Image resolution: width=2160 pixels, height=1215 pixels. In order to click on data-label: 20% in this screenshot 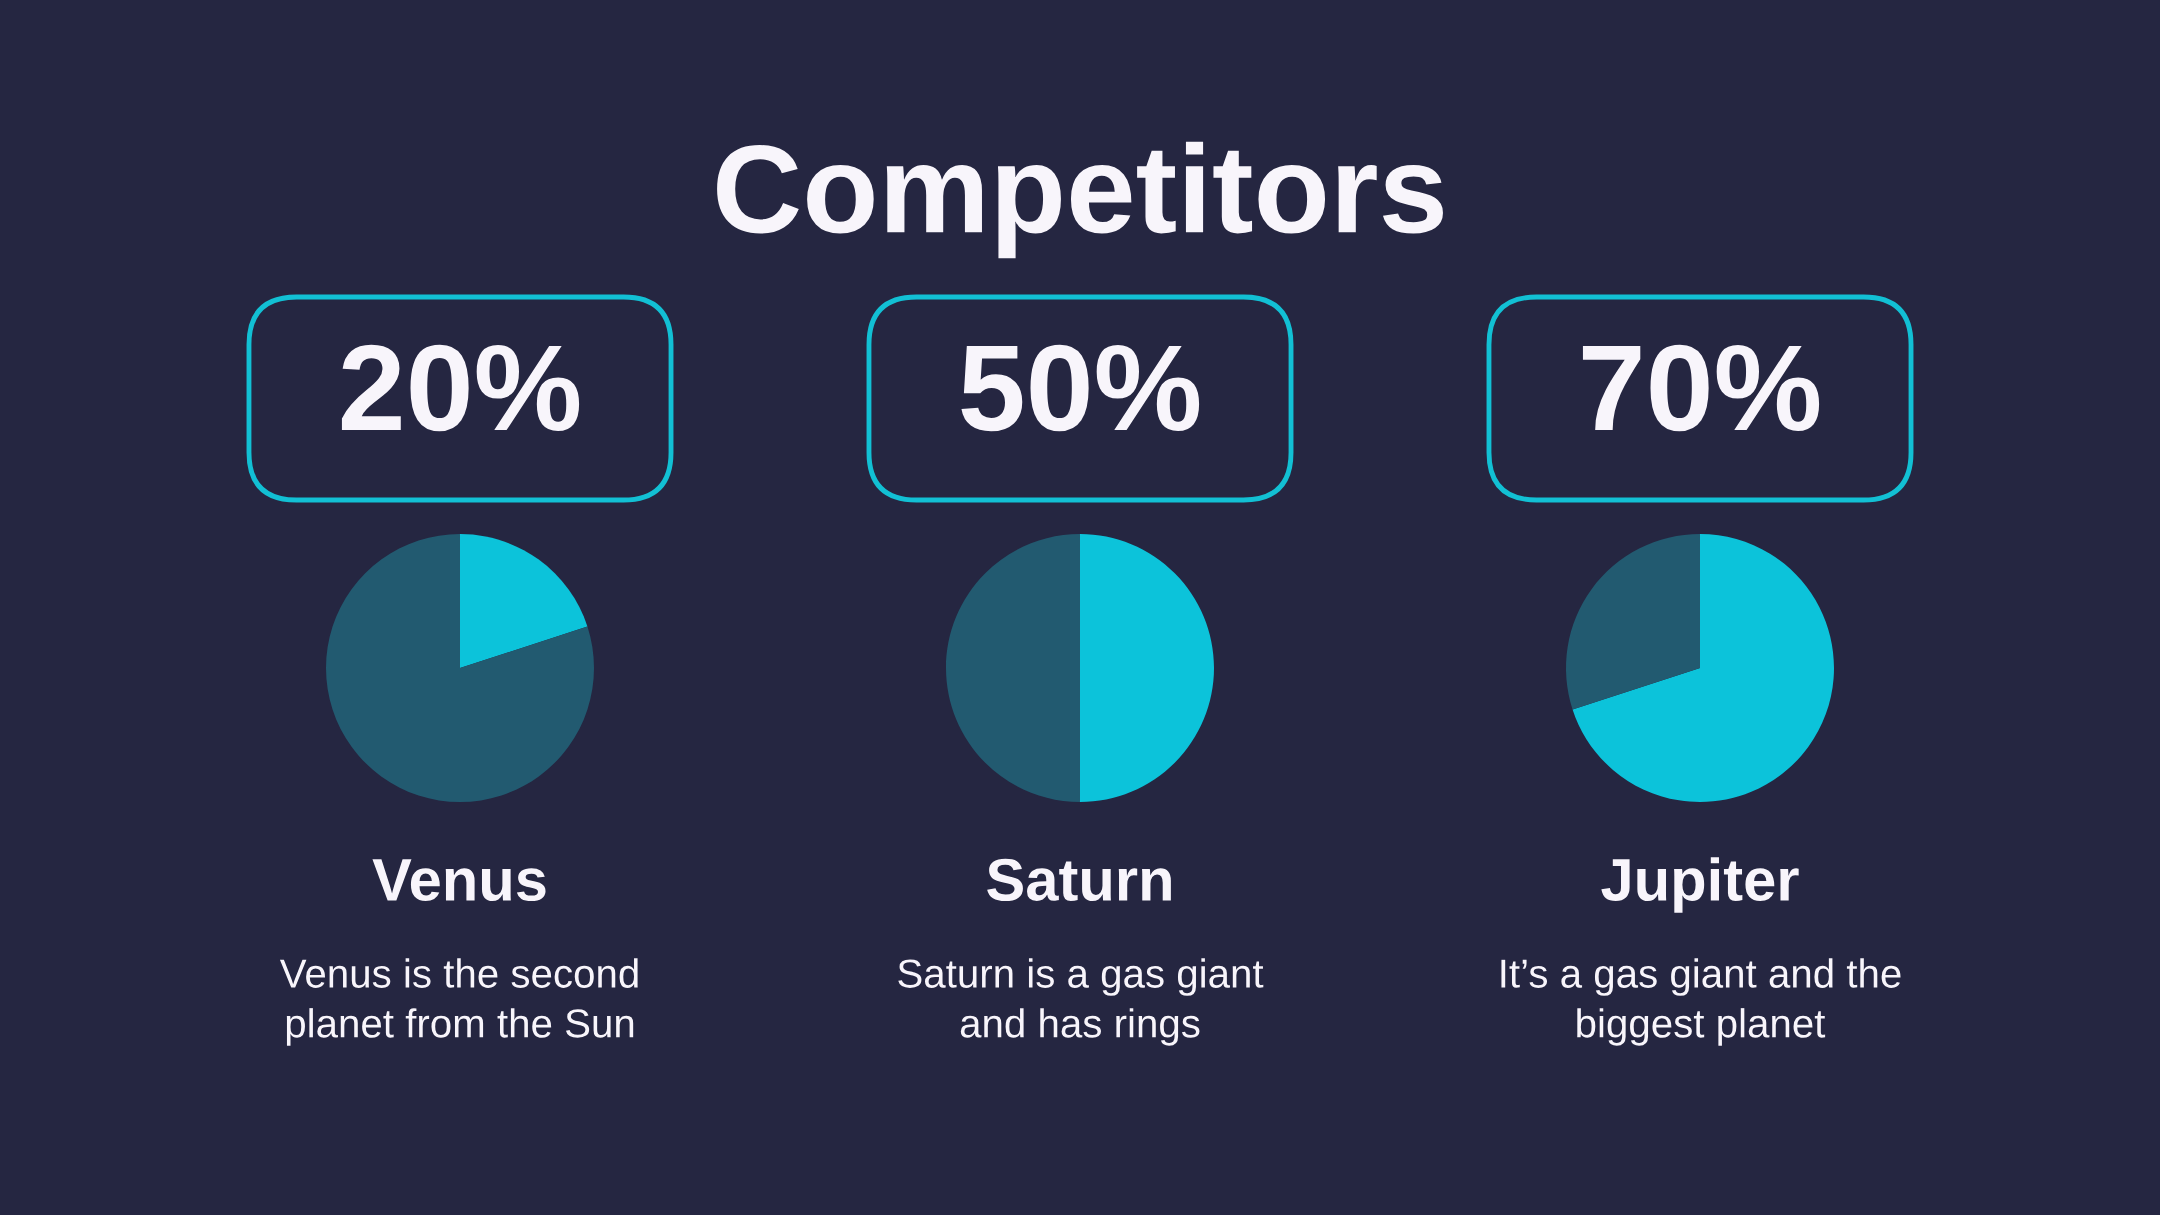, I will do `click(460, 388)`.